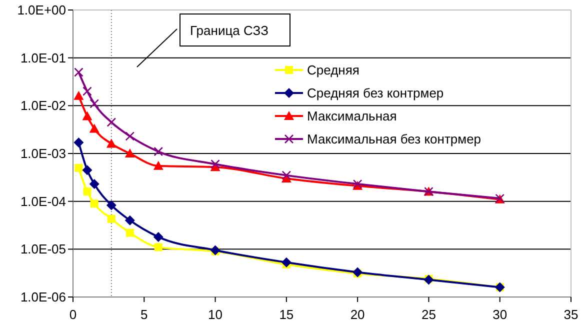 The width and height of the screenshot is (581, 329). What do you see at coordinates (286, 314) in the screenshot?
I see `x-tick-label: 15` at bounding box center [286, 314].